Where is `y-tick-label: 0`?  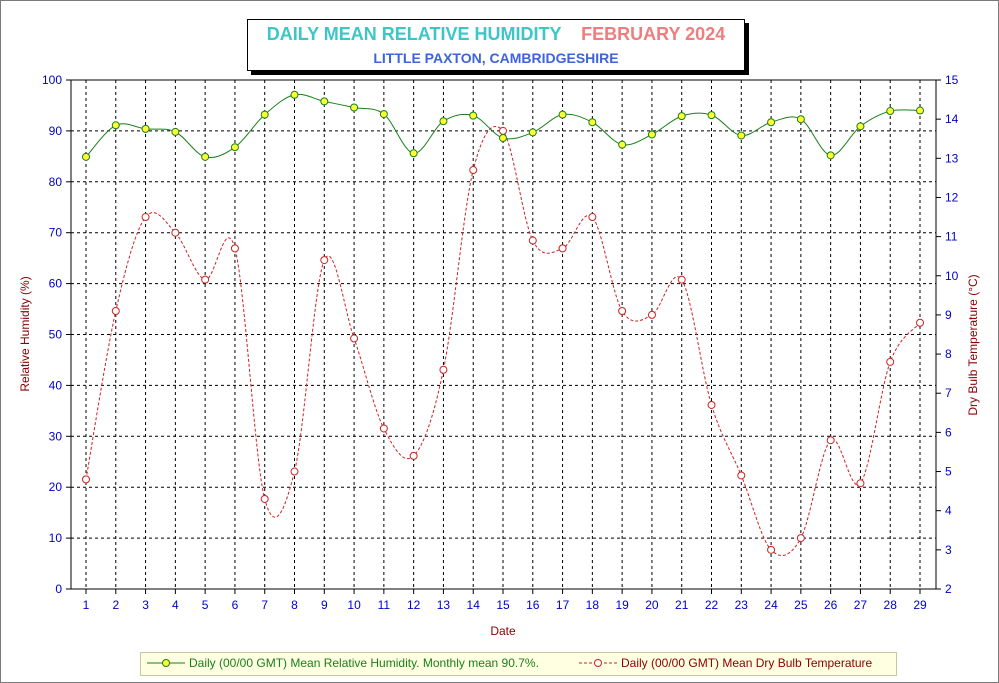
y-tick-label: 0 is located at coordinates (58, 589).